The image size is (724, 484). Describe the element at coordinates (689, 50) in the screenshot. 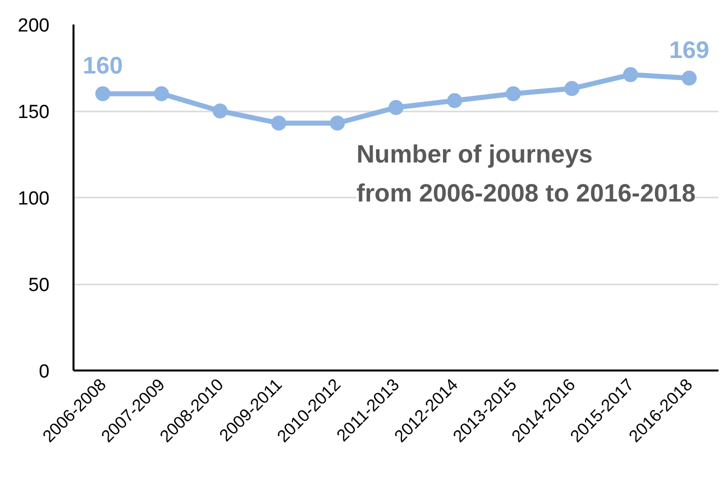

I see `data-label: 169` at that location.